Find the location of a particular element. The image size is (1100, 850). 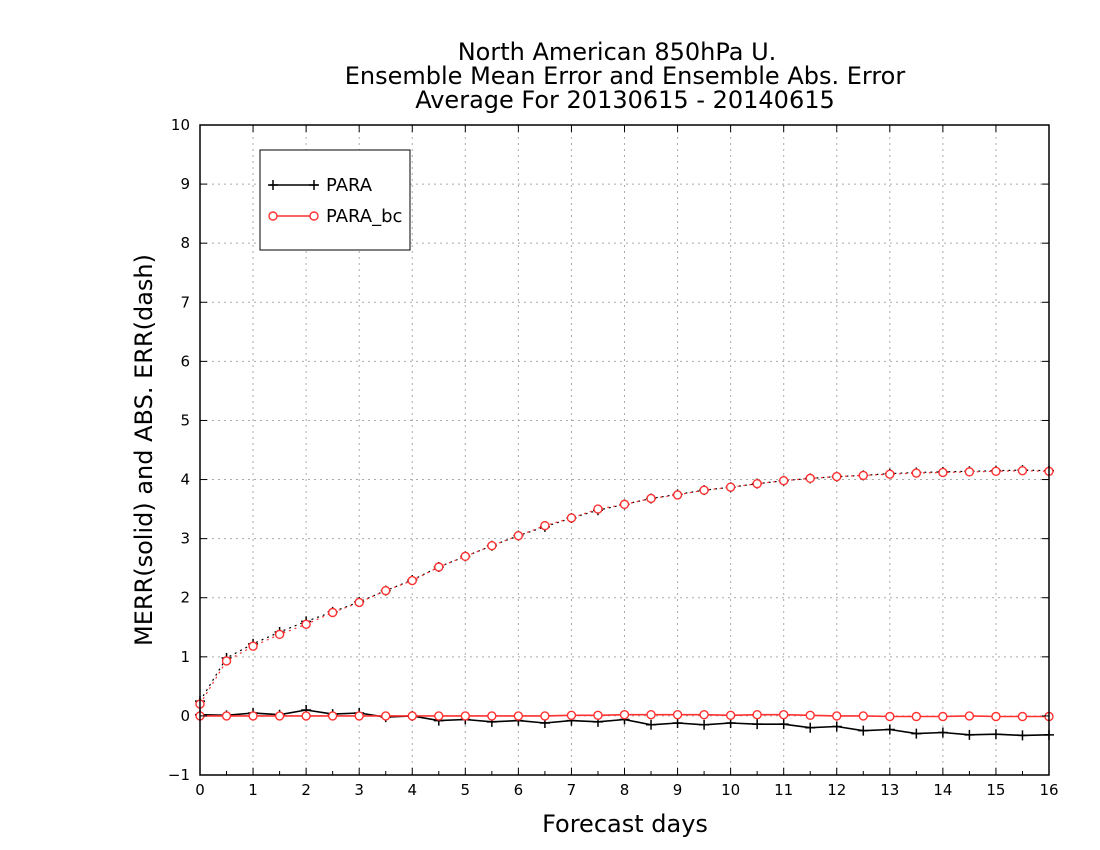

y-tick-label: 9 is located at coordinates (185, 184).